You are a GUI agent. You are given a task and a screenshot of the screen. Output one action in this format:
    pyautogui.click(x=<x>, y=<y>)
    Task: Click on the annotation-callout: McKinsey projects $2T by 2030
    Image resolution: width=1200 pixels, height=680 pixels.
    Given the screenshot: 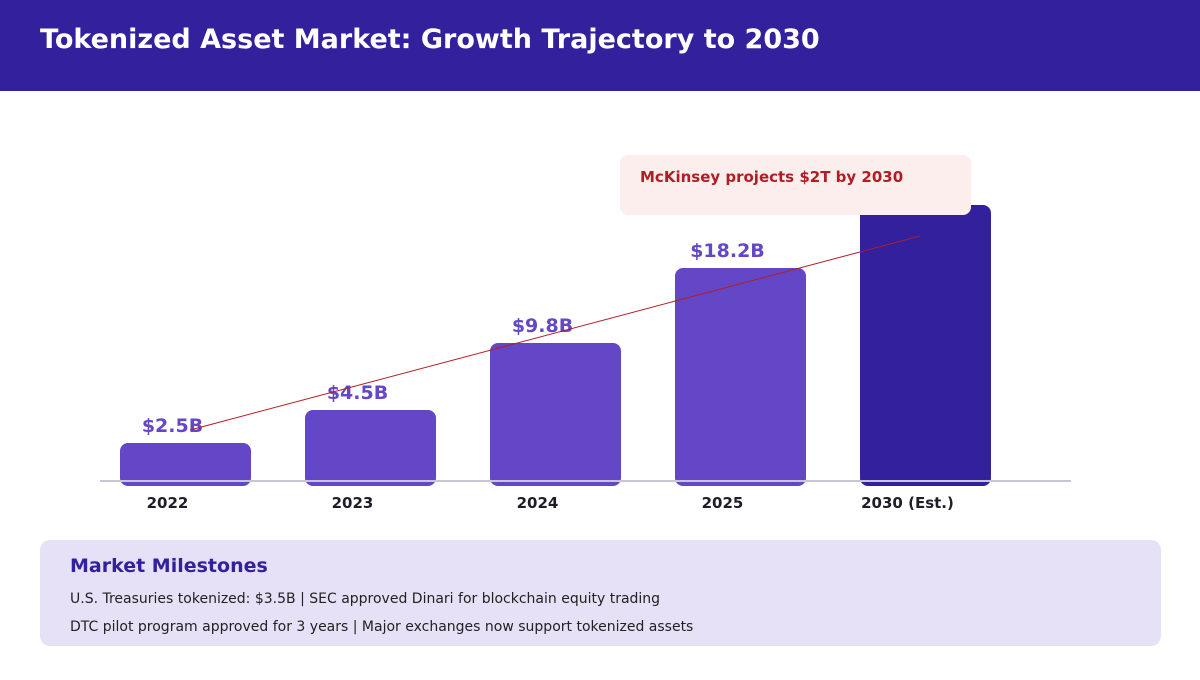 What is the action you would take?
    pyautogui.click(x=795, y=185)
    